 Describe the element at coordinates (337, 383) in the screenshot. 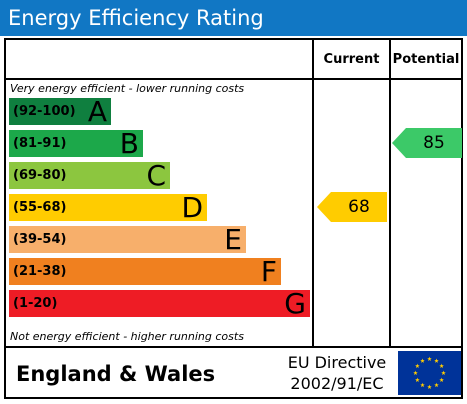

I see `eu-directive-line2: 2002/91/EC` at that location.